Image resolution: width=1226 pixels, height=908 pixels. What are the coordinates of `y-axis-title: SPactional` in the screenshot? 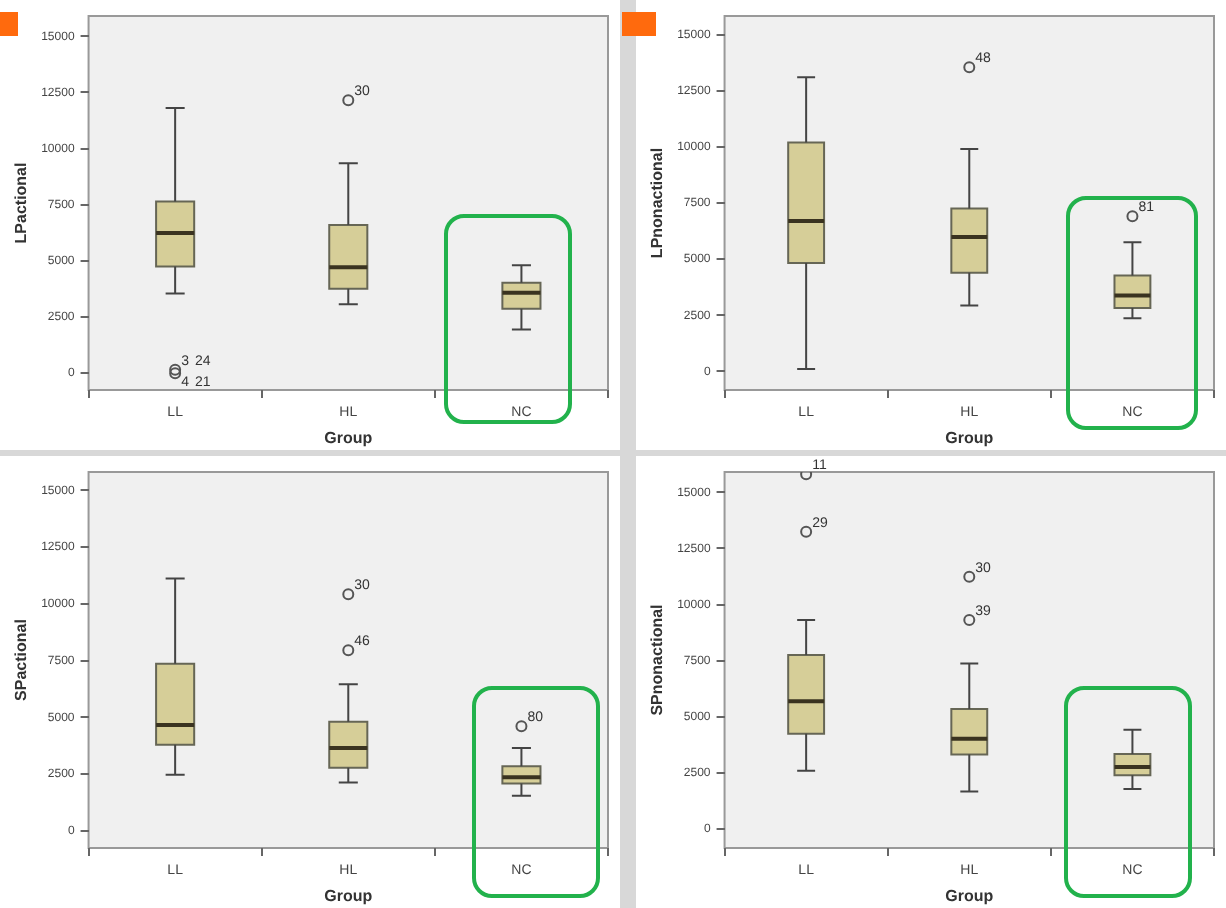 It's located at (21, 660).